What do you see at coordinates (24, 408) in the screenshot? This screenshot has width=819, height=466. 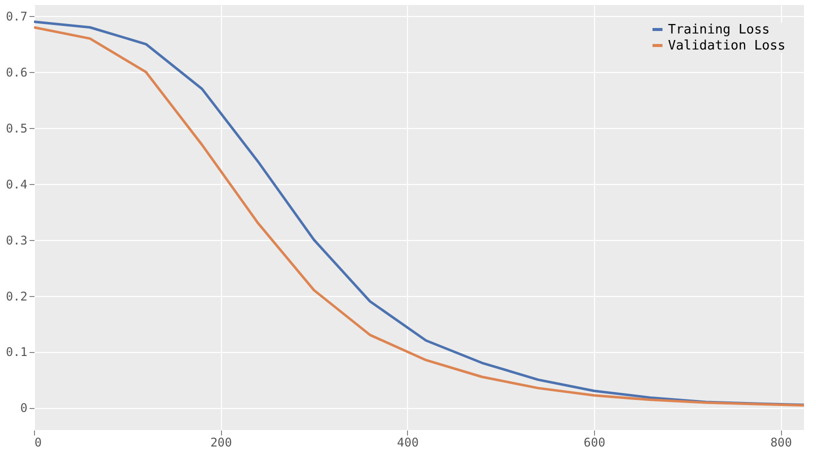 I see `y-tick-label: 0` at bounding box center [24, 408].